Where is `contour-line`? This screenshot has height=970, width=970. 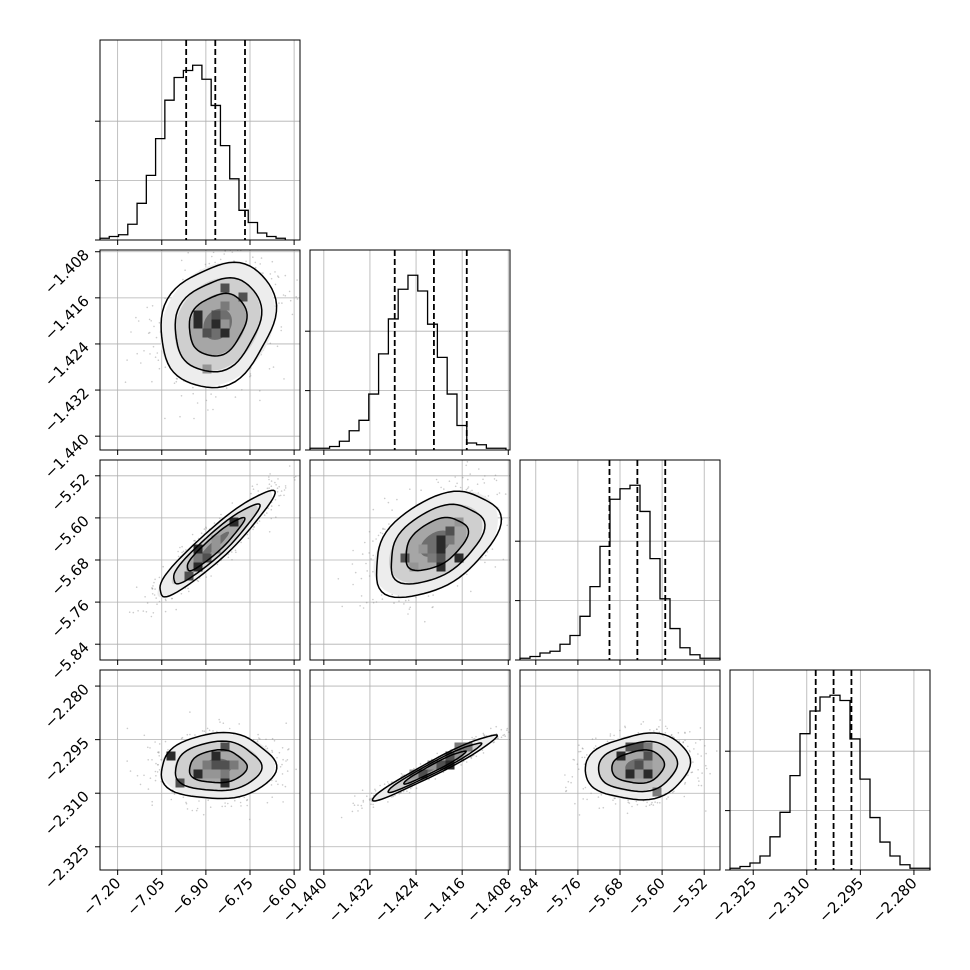 contour-line is located at coordinates (216, 544).